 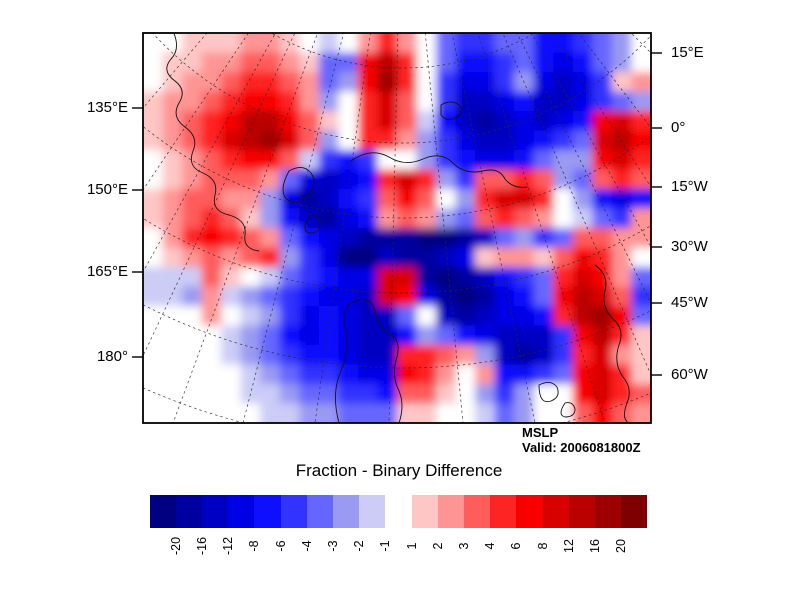 What do you see at coordinates (568, 546) in the screenshot?
I see `colorbar-tick-label: 12` at bounding box center [568, 546].